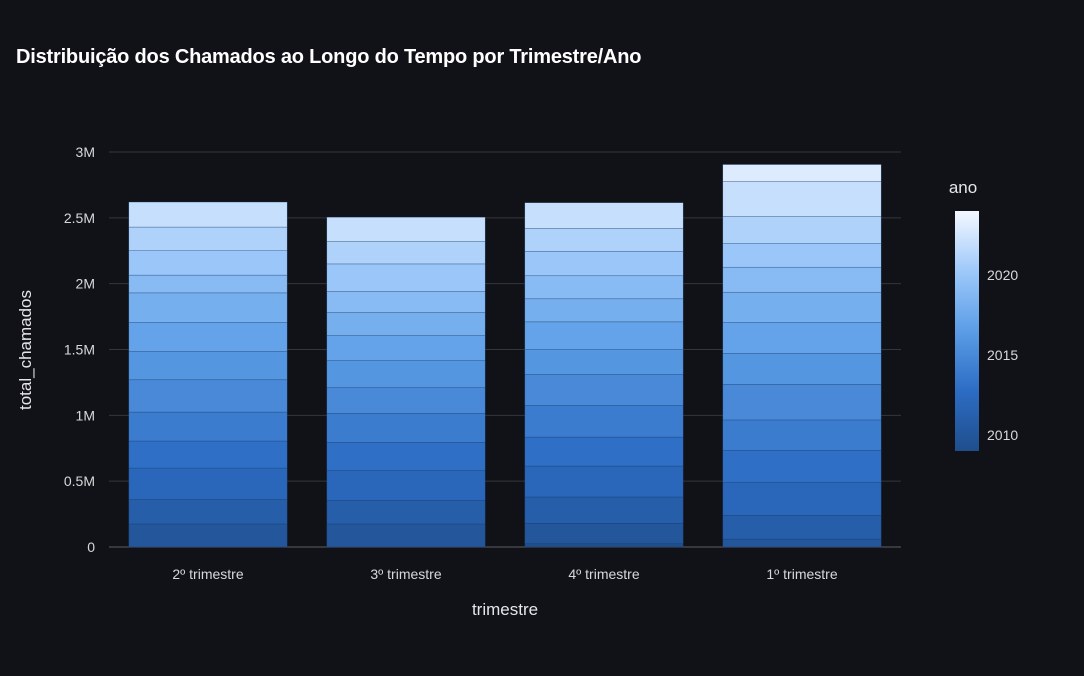 This screenshot has width=1084, height=676. I want to click on x-tick-label: 3º trimestre, so click(405, 574).